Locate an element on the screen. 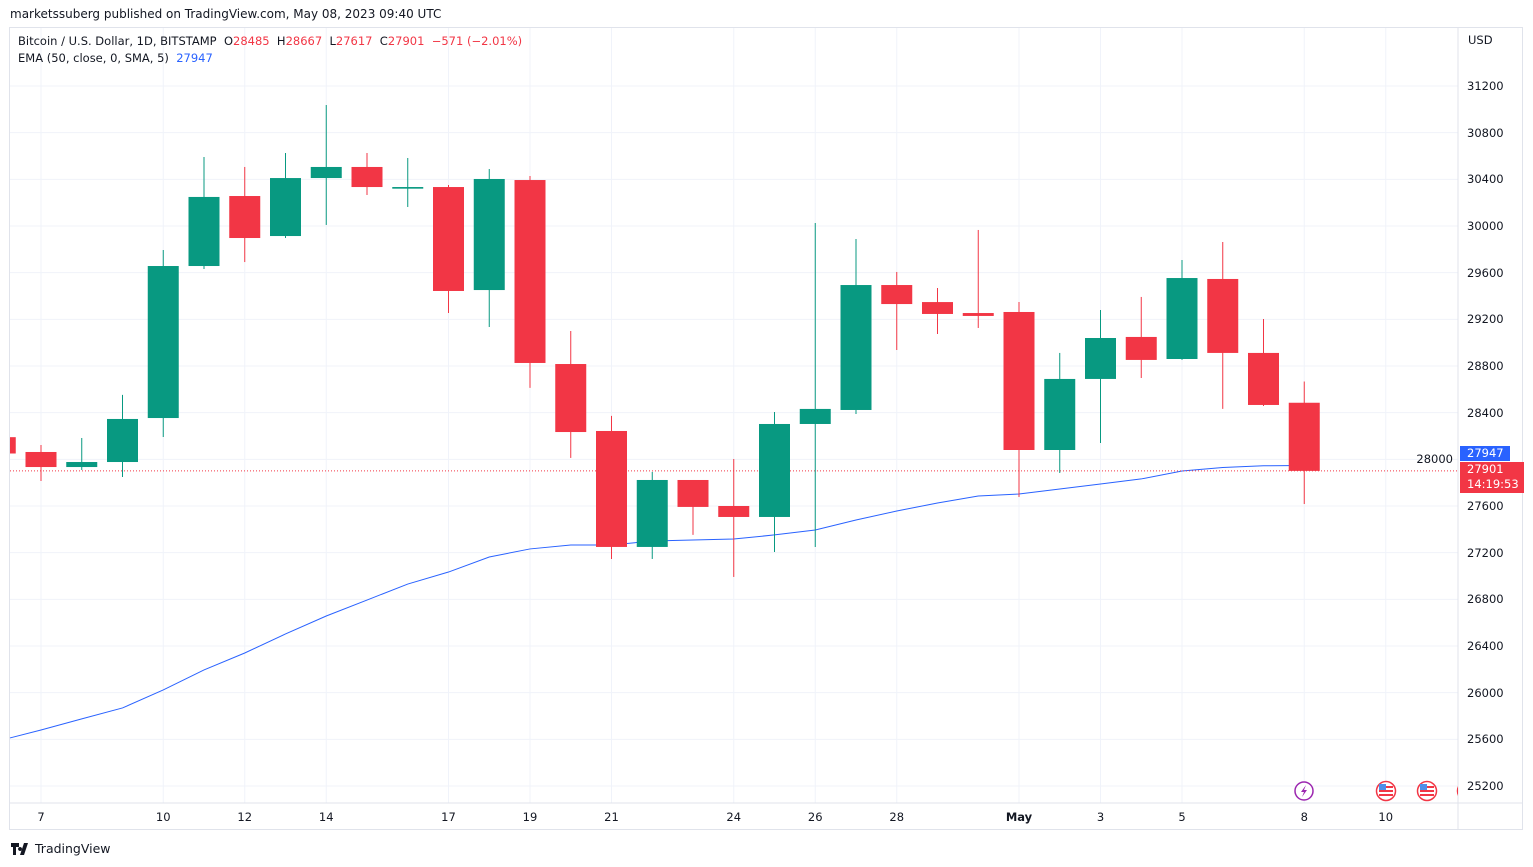 This screenshot has width=1533, height=867. price-tick-label: 28800 is located at coordinates (1485, 366).